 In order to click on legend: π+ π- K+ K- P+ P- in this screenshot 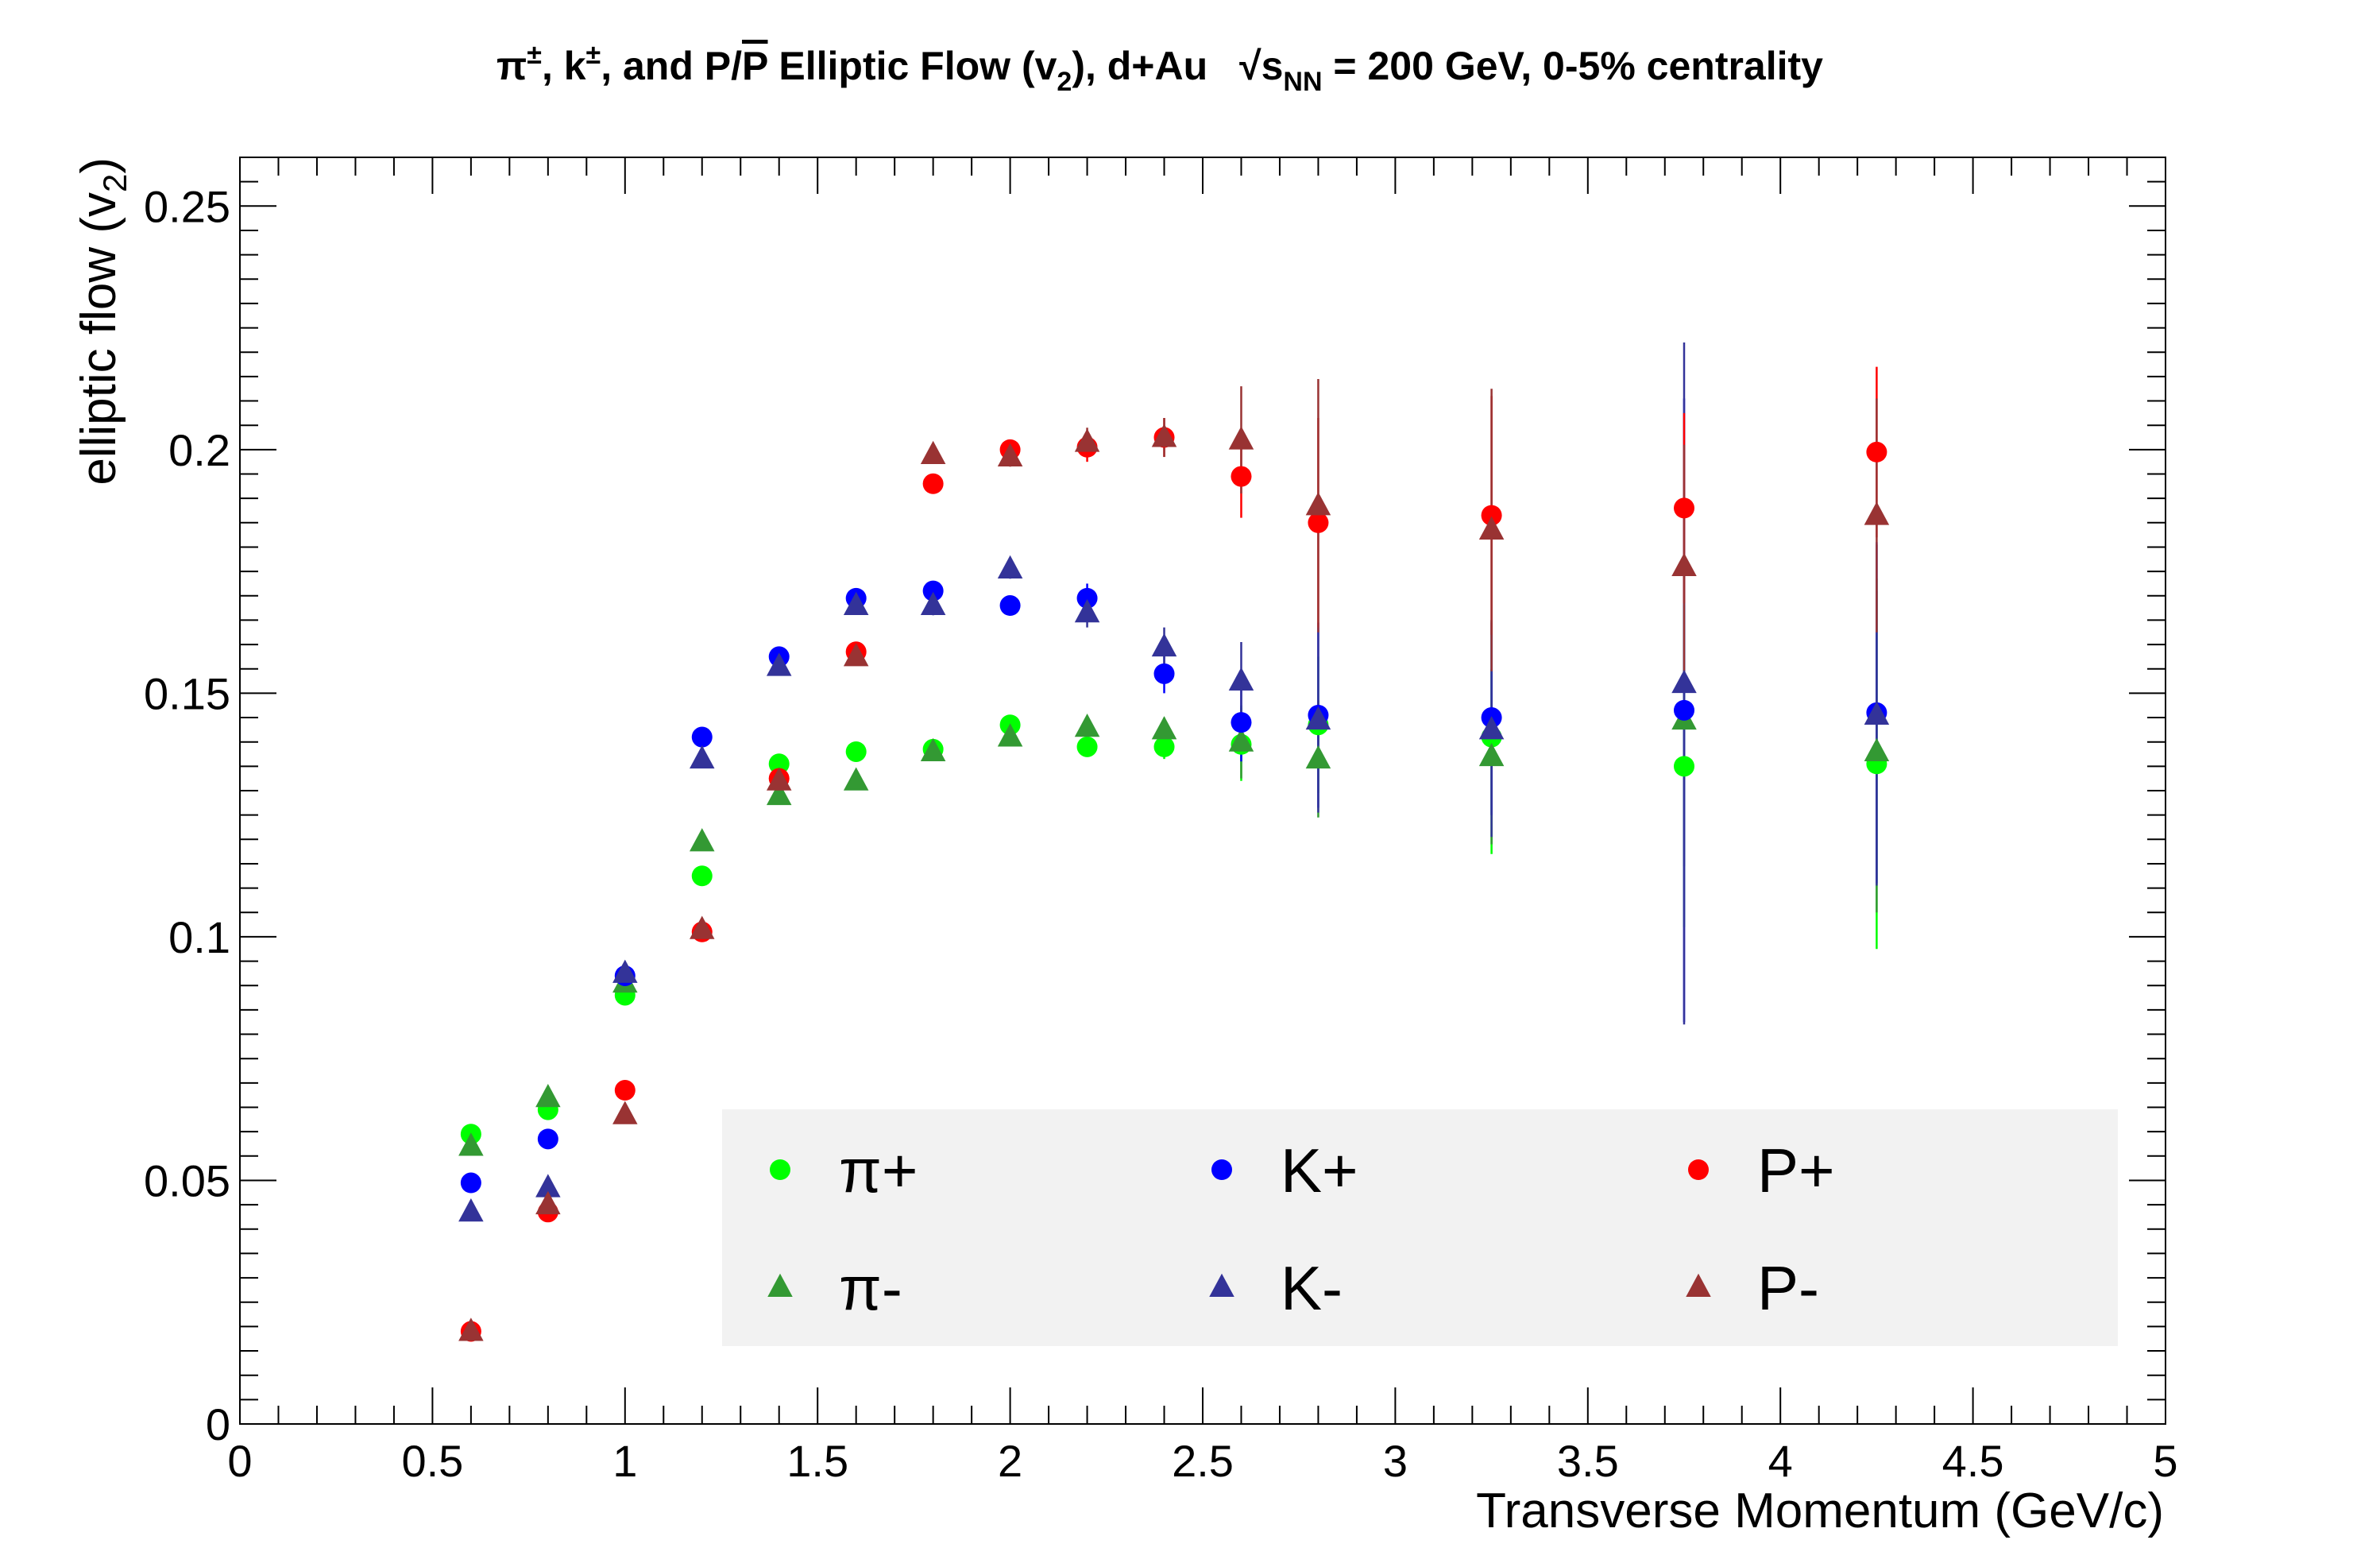, I will do `click(1420, 1227)`.